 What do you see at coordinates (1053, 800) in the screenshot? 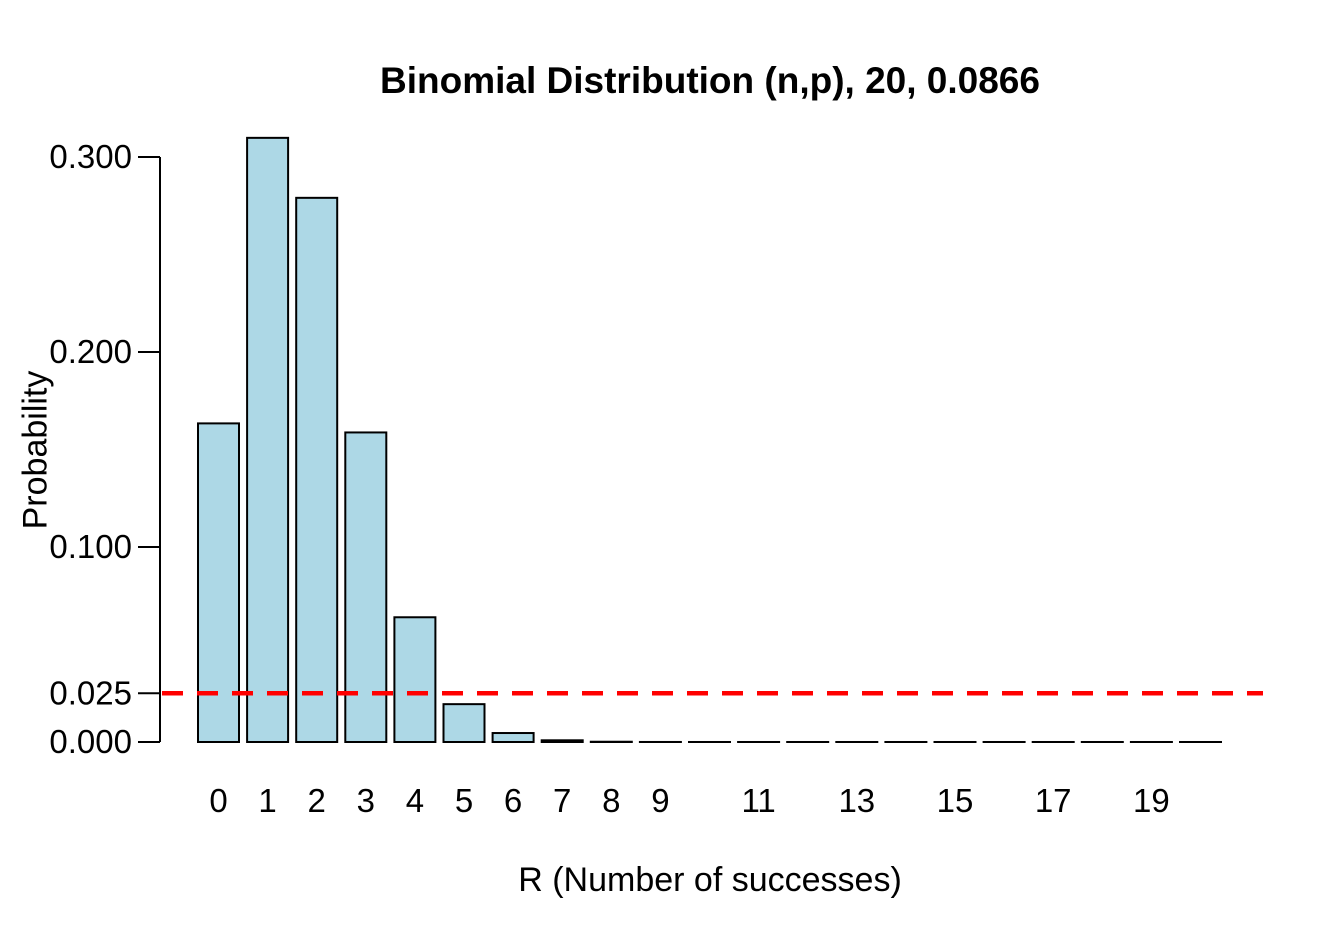
I see `x-tick-label: 17` at bounding box center [1053, 800].